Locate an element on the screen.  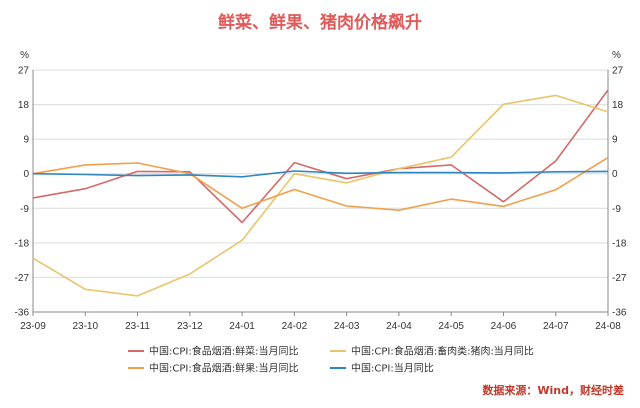
y-tick-label-left: -18 is located at coordinates (22, 243).